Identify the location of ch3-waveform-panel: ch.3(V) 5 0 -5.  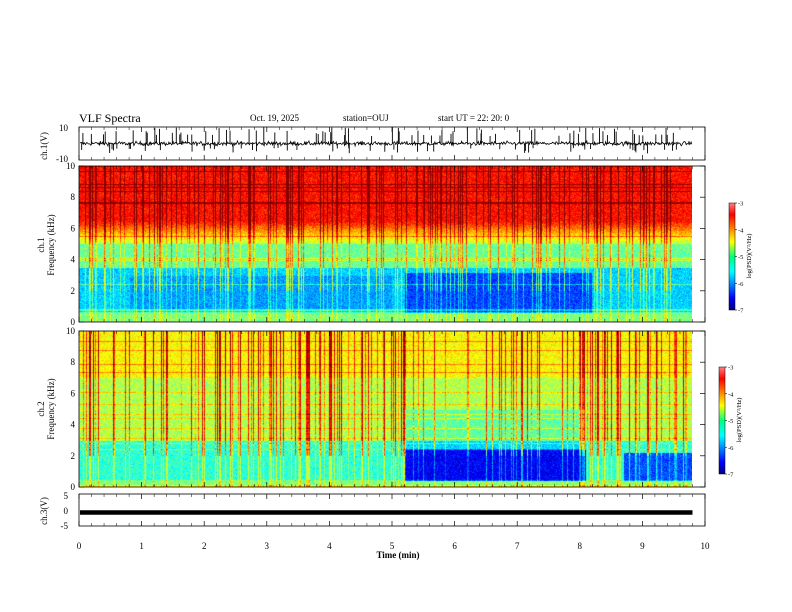
(372, 511).